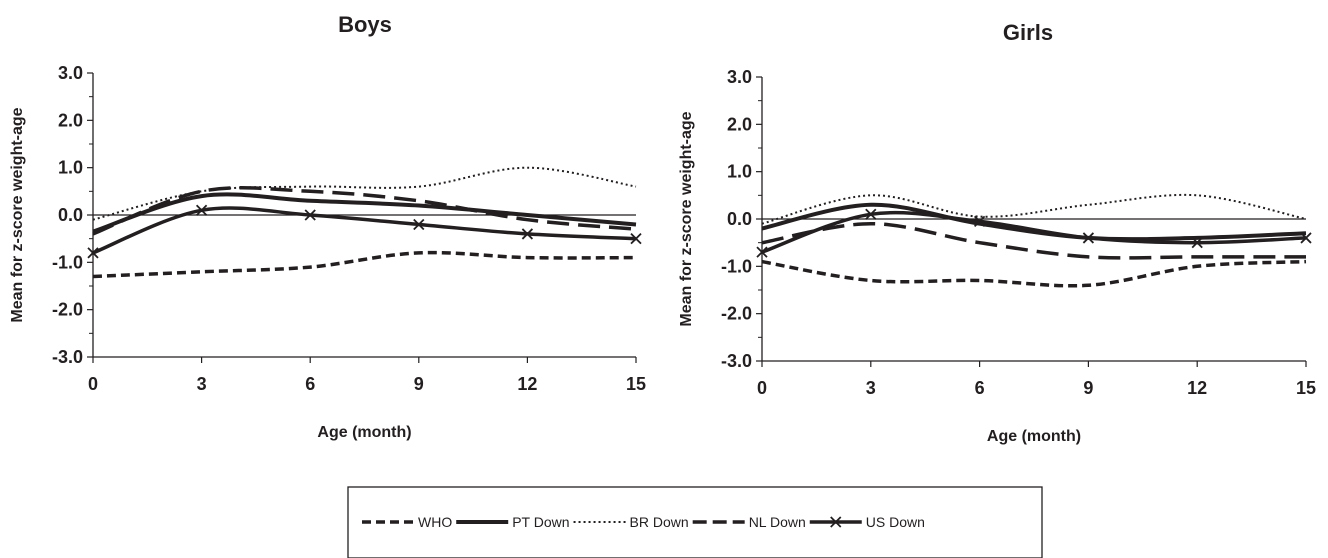 The width and height of the screenshot is (1328, 558). I want to click on legend-label-br-down: BR Down, so click(659, 522).